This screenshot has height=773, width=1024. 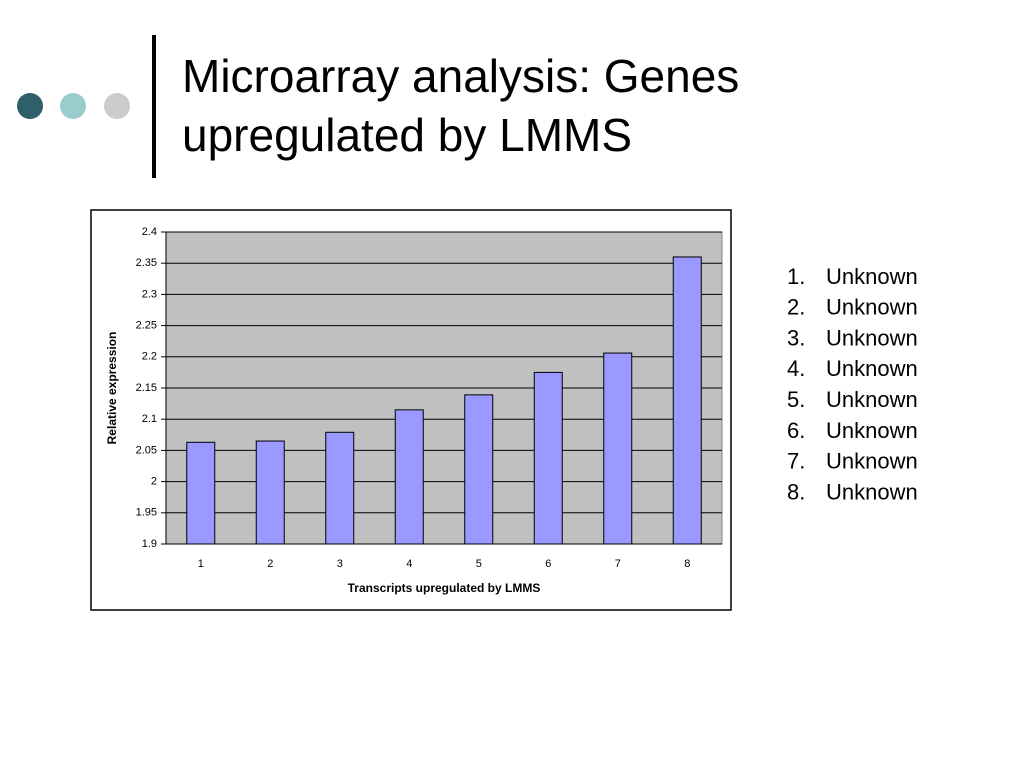 I want to click on list-marker: 1., so click(x=796, y=276).